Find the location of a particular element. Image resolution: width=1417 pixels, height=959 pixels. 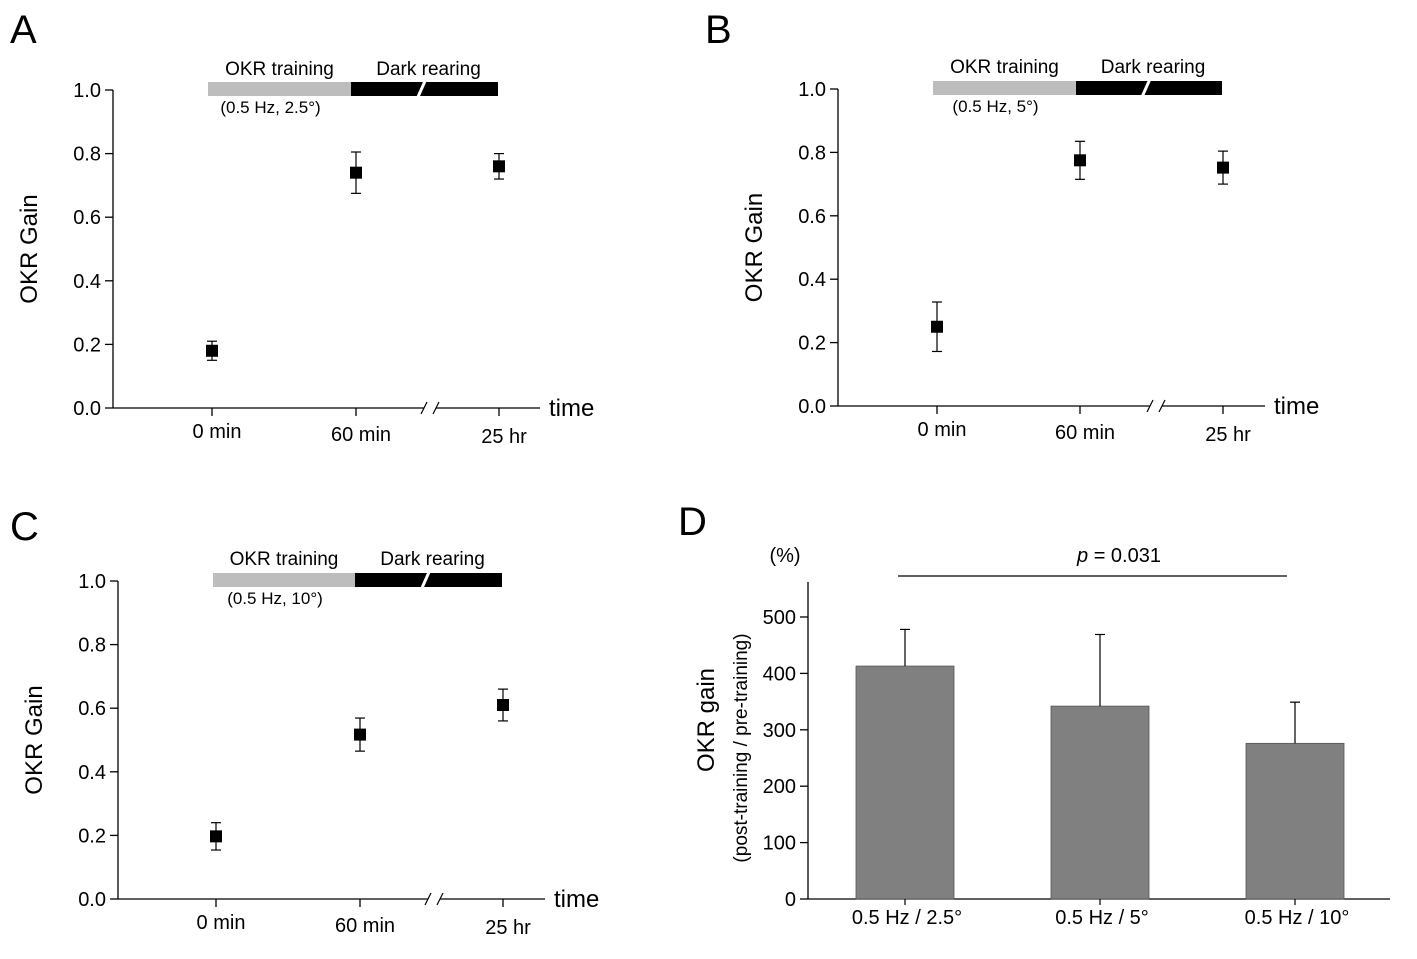

p-value-label: p = 0.031 is located at coordinates (1118, 556).